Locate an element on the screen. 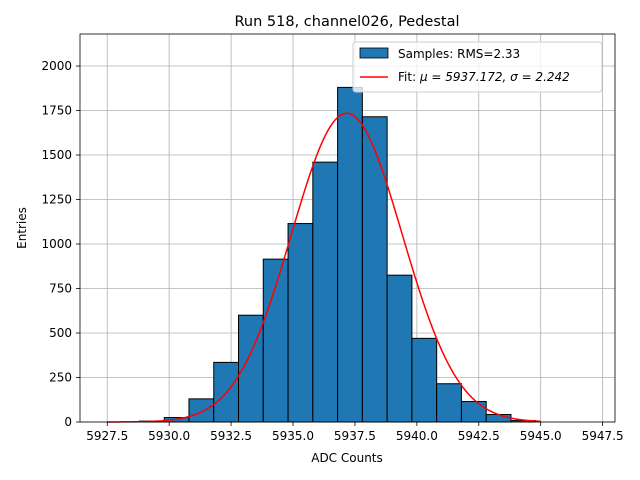 The width and height of the screenshot is (640, 480). x-tick-label: 5942.5 is located at coordinates (479, 436).